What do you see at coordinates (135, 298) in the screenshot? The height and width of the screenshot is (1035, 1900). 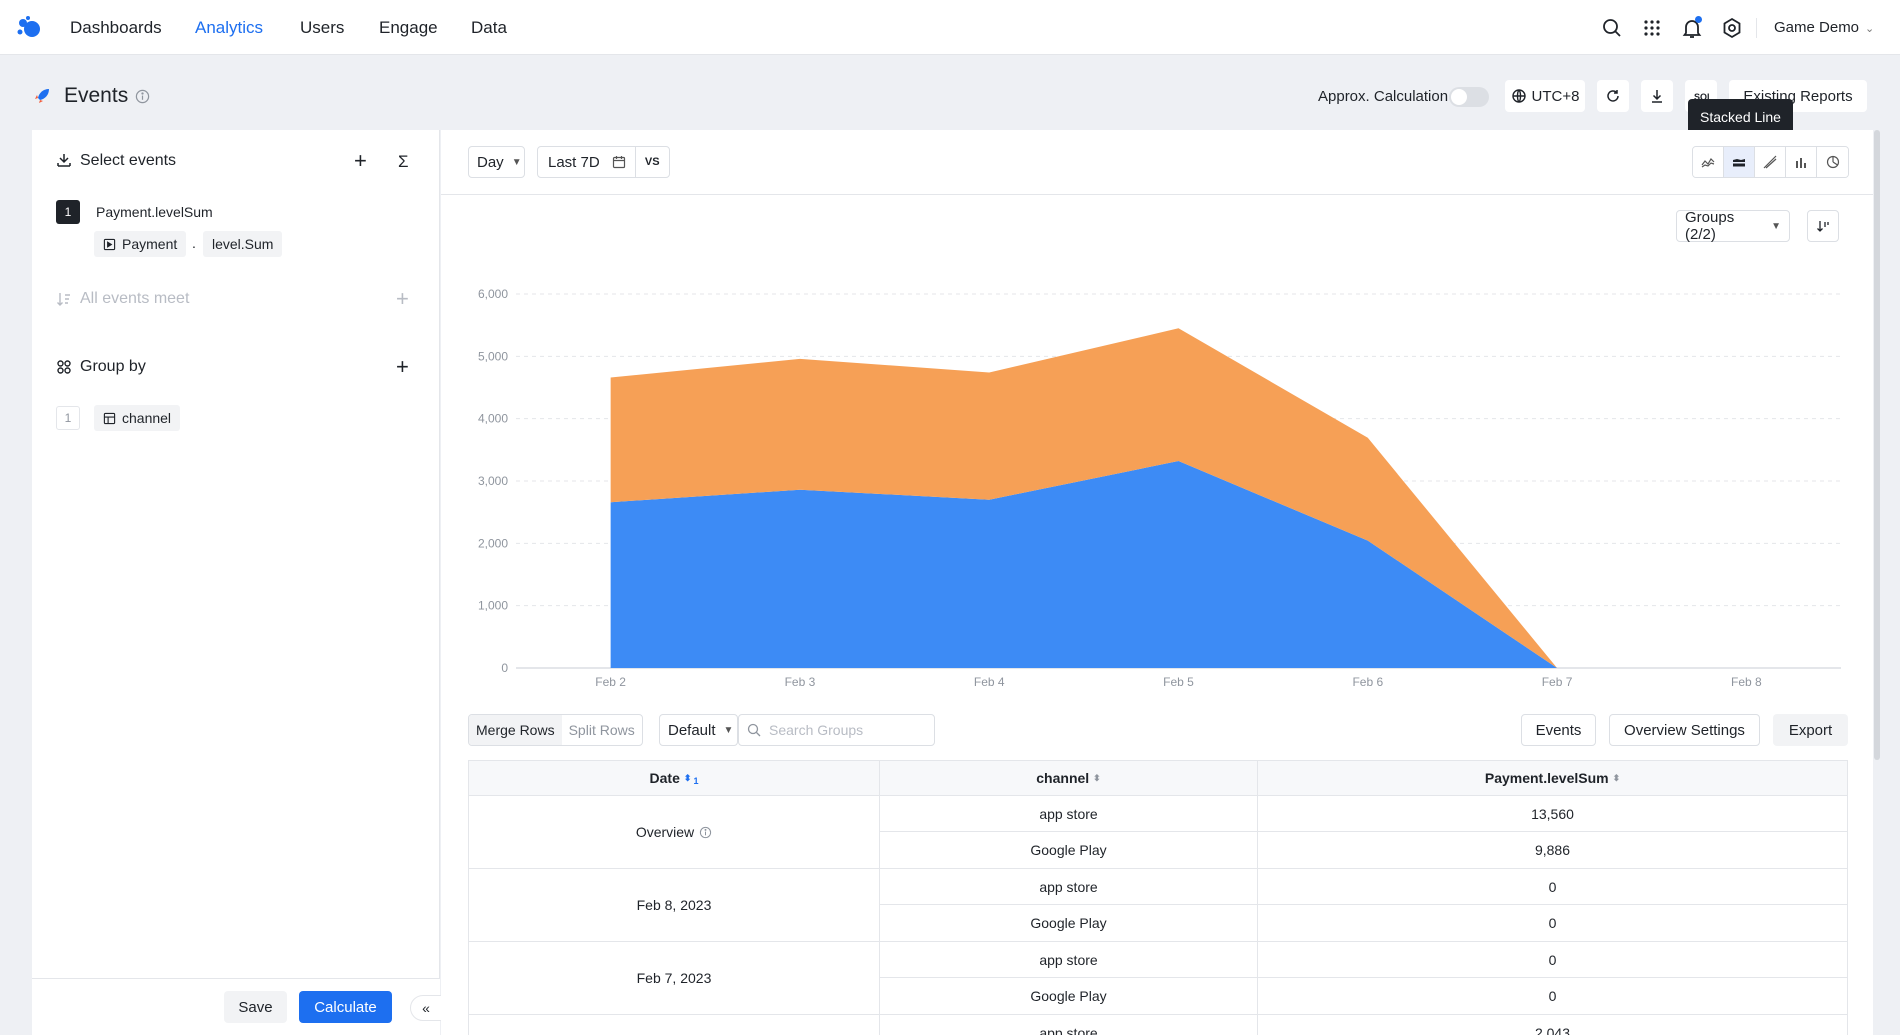 I see `all-events-meet-label: All events meet` at bounding box center [135, 298].